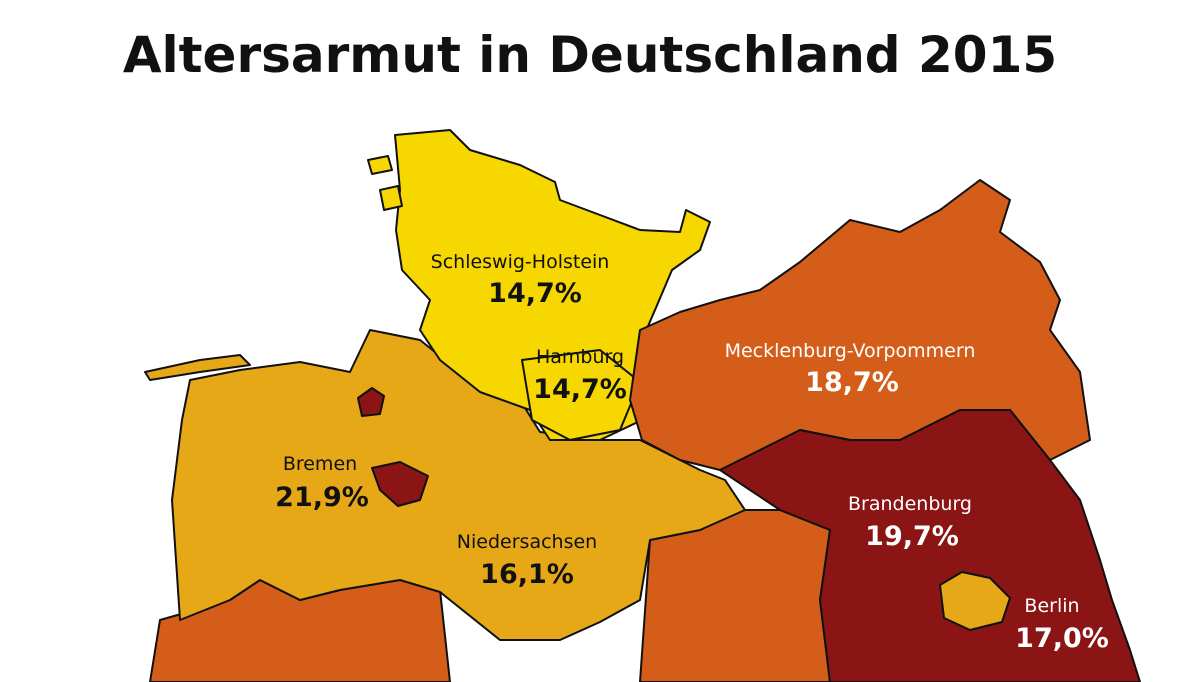 This screenshot has width=1180, height=682. I want to click on region-schleswig-holstein, so click(552, 285).